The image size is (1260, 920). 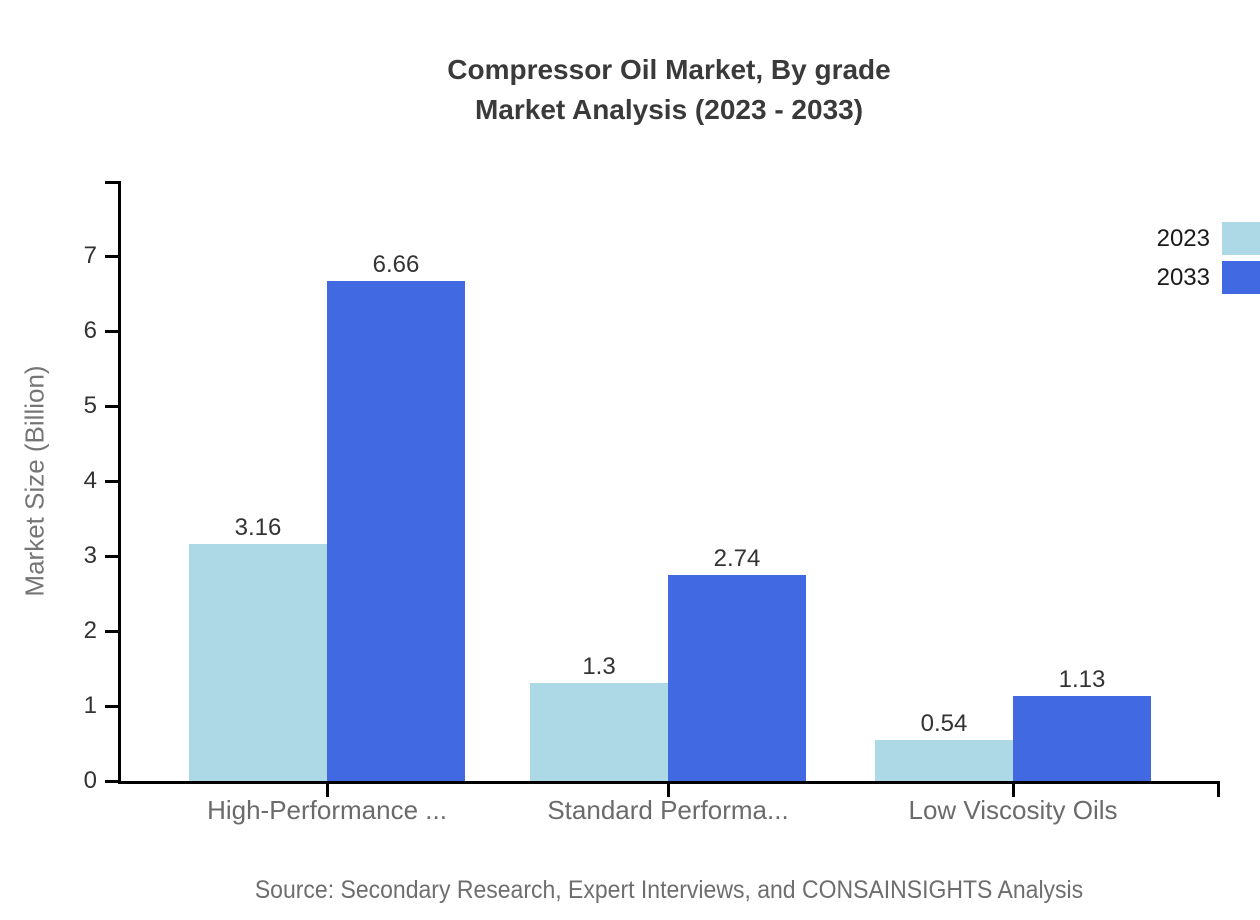 What do you see at coordinates (90, 330) in the screenshot?
I see `y-tick-label: 6` at bounding box center [90, 330].